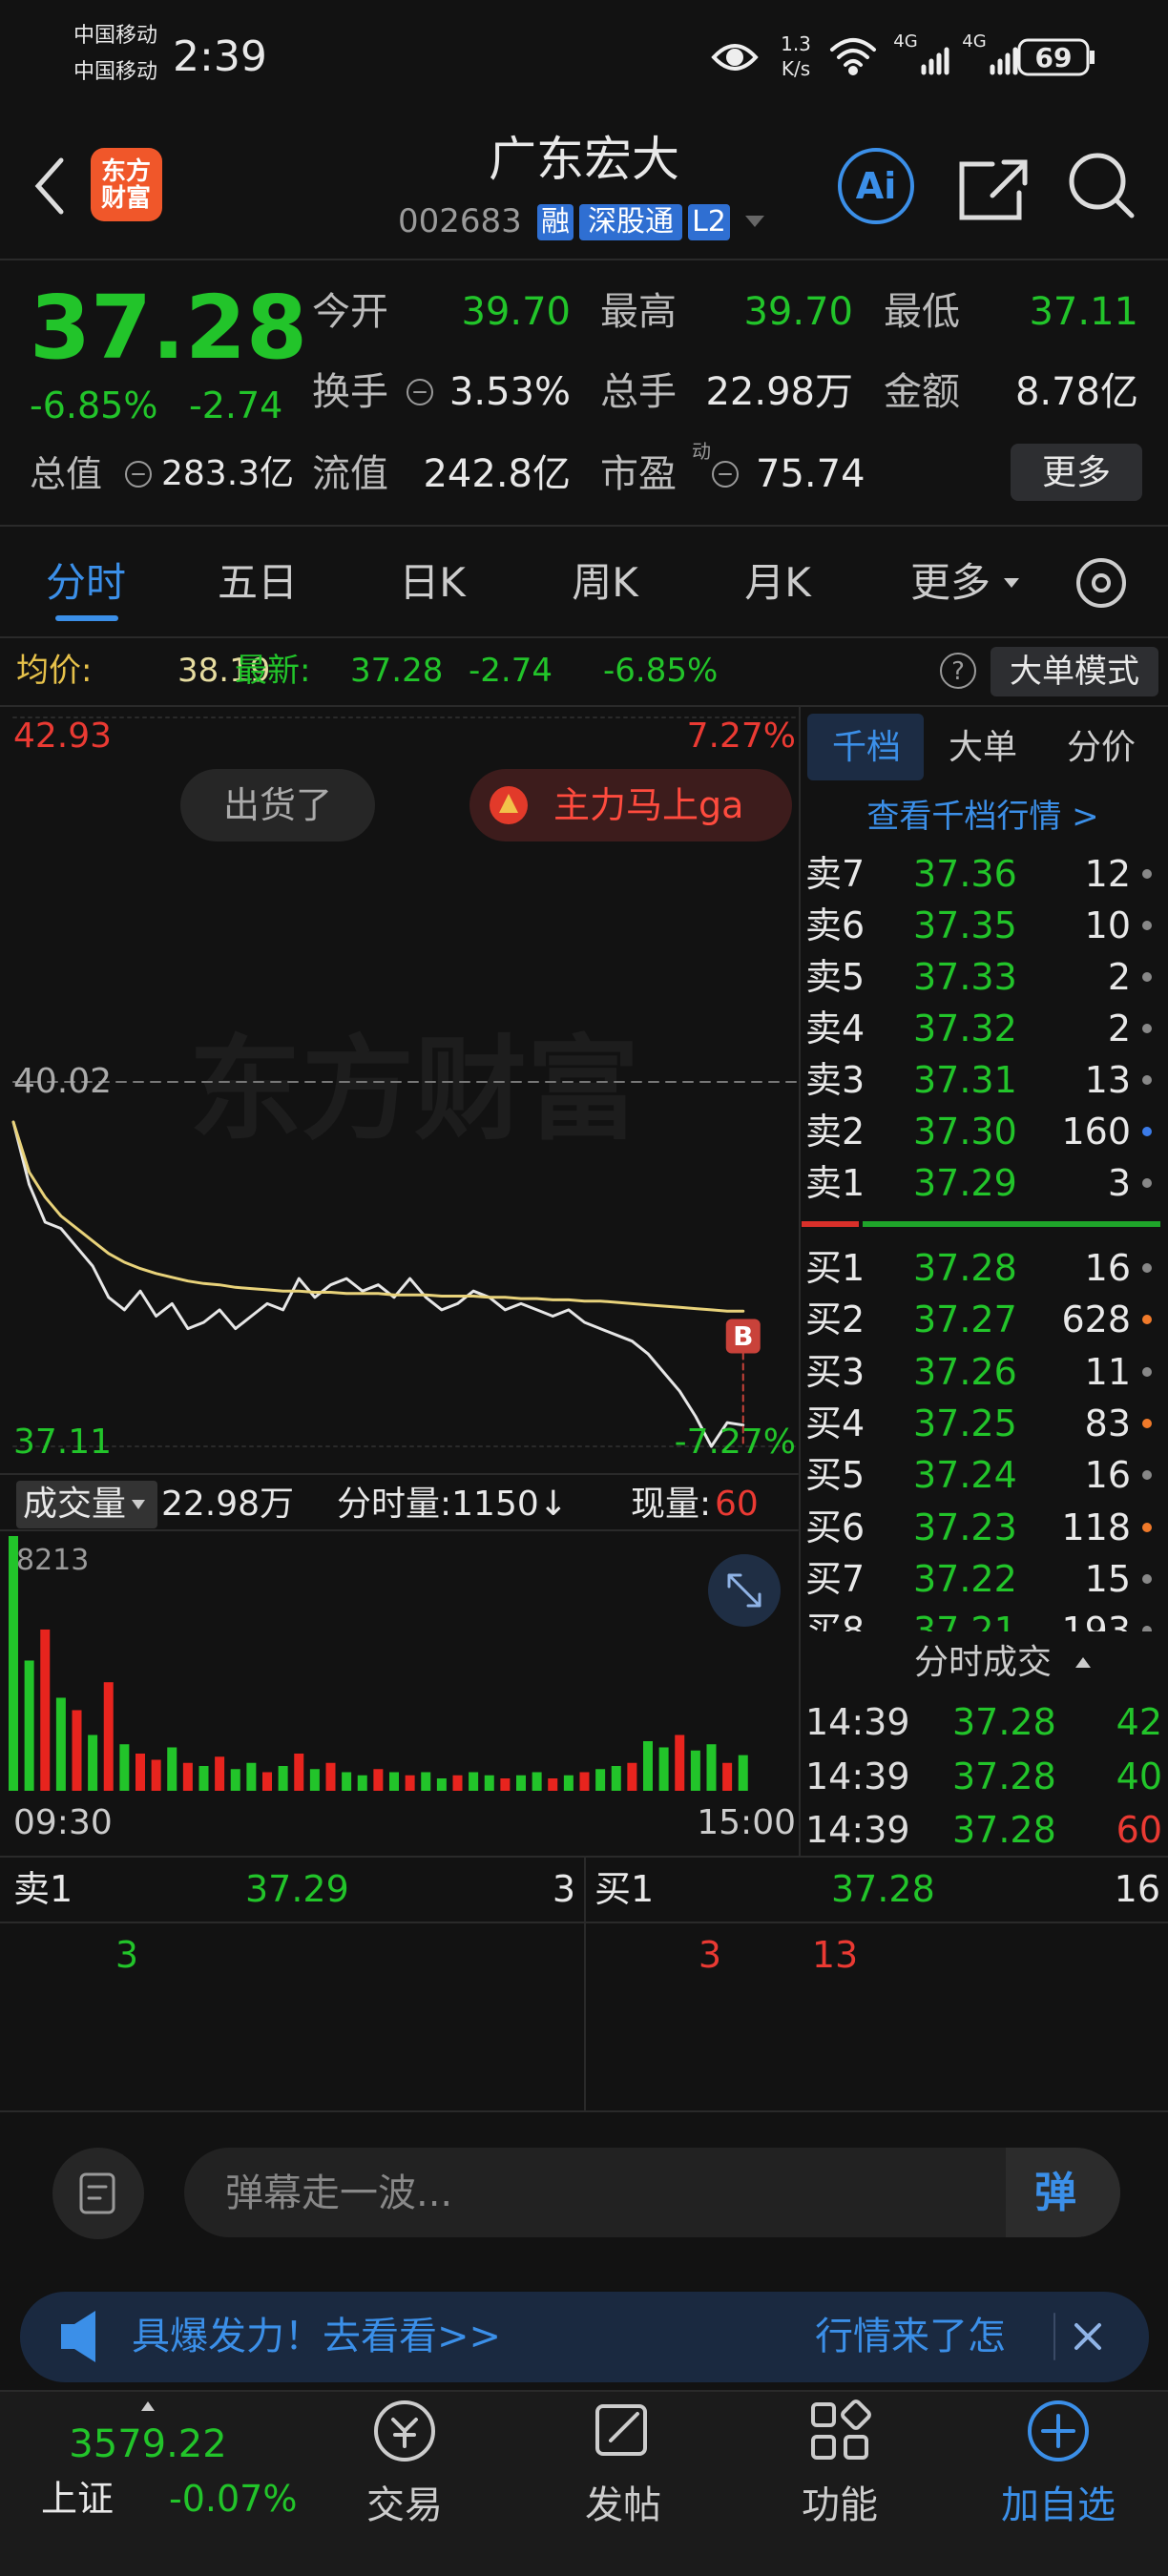 The image size is (1168, 2576). Describe the element at coordinates (983, 747) in the screenshot. I see `book-tab: 大单` at that location.